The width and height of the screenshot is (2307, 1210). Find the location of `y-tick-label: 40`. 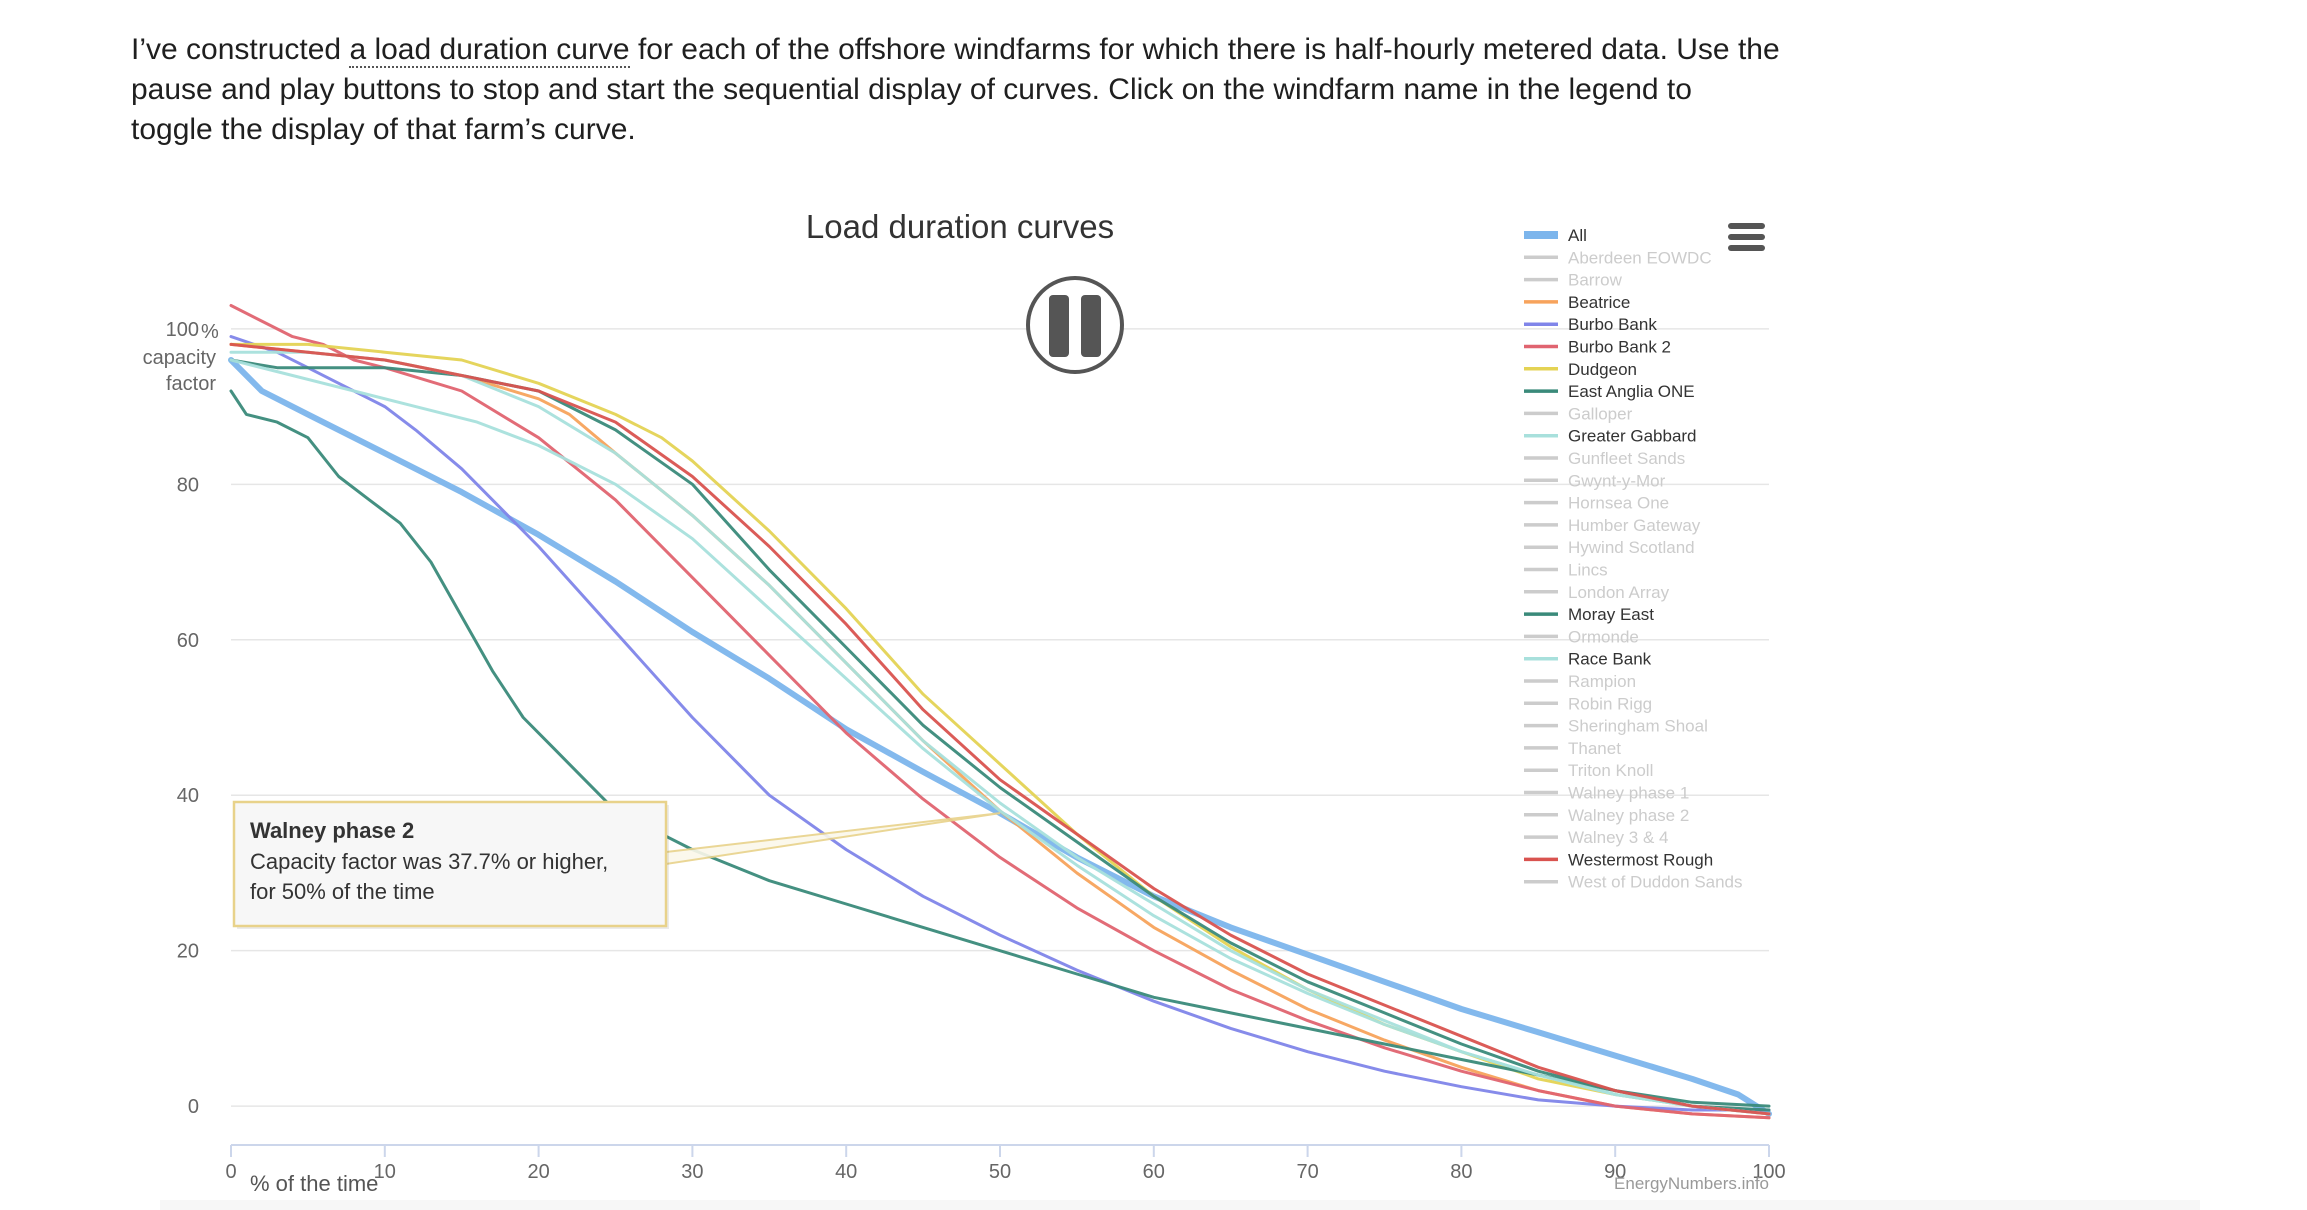

y-tick-label: 40 is located at coordinates (188, 796).